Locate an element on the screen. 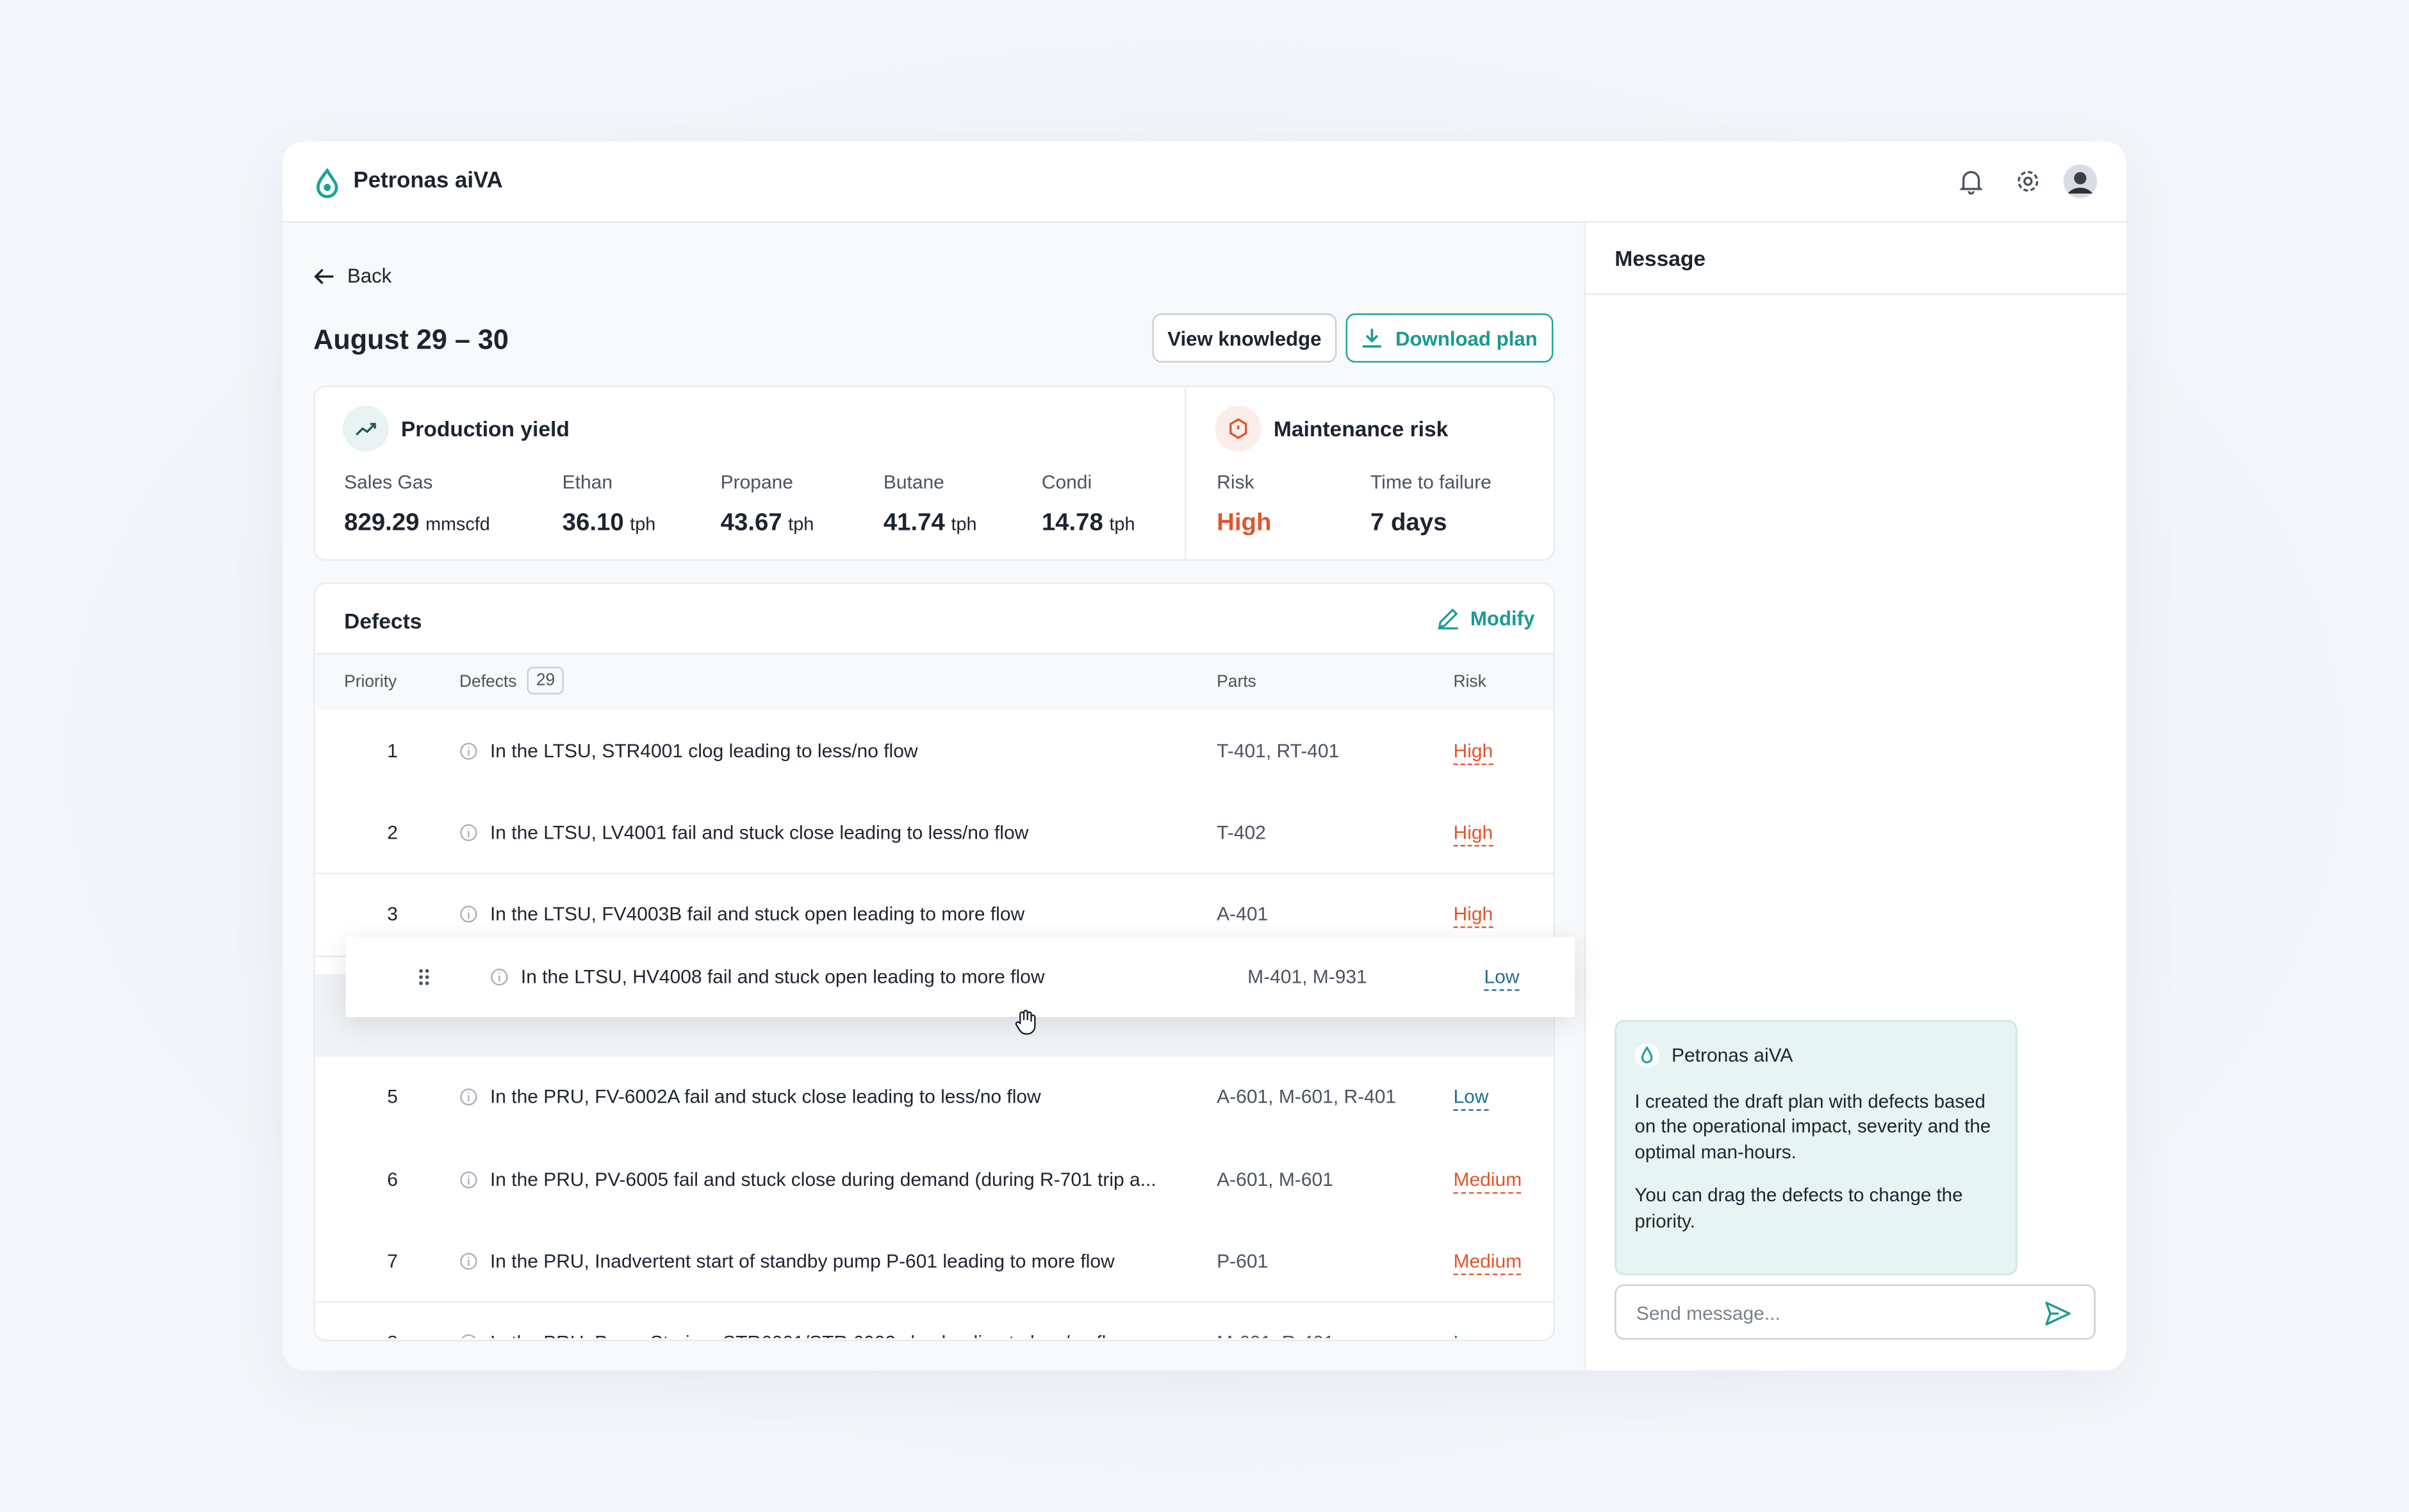 This screenshot has height=1512, width=2409. parts: M-601, R-401 is located at coordinates (1276, 1336).